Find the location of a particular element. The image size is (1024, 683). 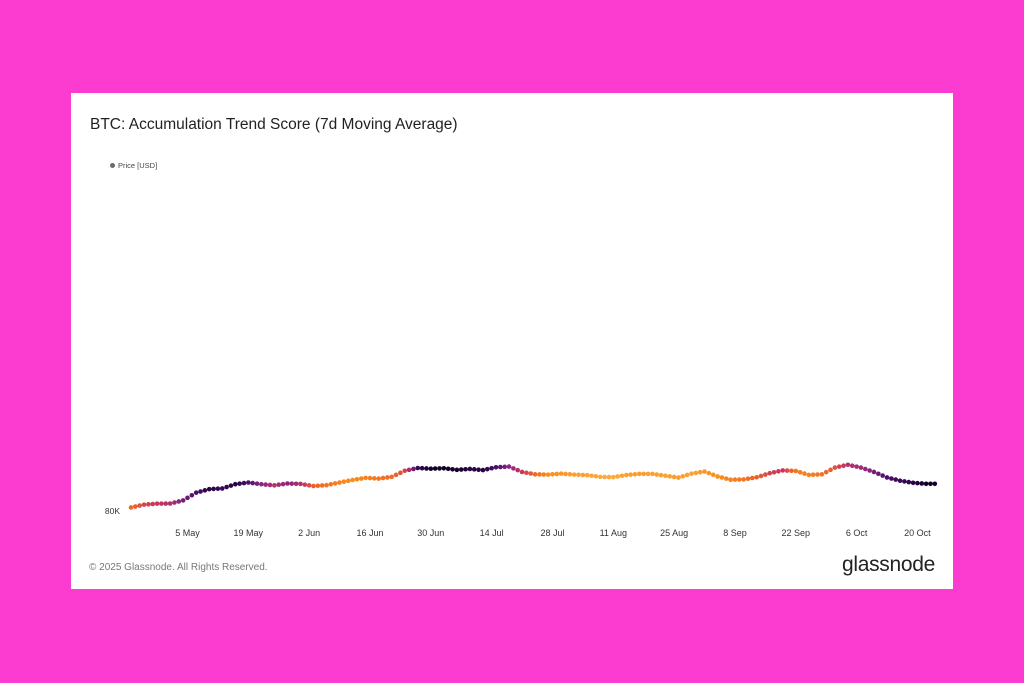

x-tick-label: 20 Oct is located at coordinates (917, 533).